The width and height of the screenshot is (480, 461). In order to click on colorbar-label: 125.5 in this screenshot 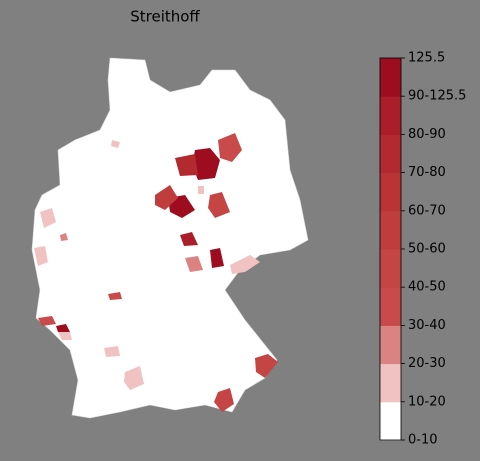, I will do `click(426, 58)`.